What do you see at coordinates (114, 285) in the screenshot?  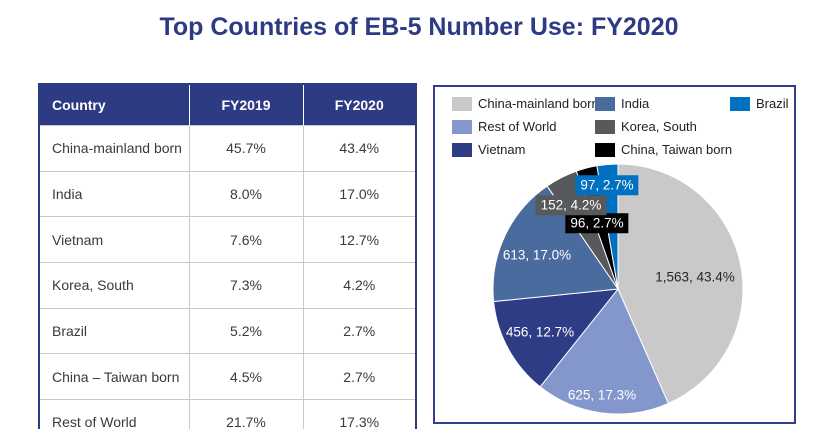 I see `country-cell: Korea, South` at bounding box center [114, 285].